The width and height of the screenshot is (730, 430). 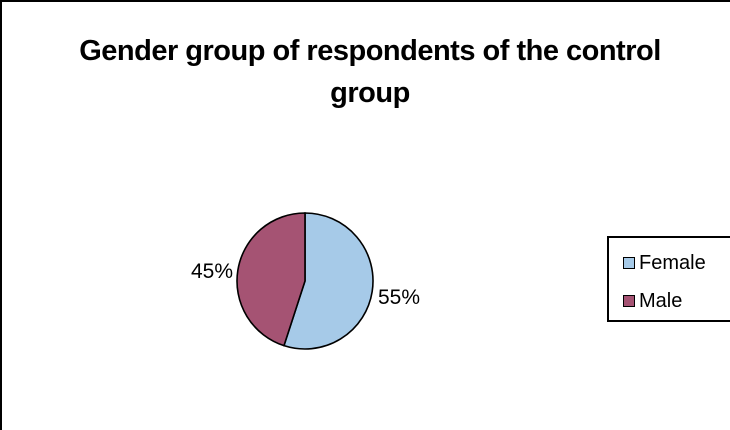 I want to click on legend-item-female: Female, so click(x=664, y=263).